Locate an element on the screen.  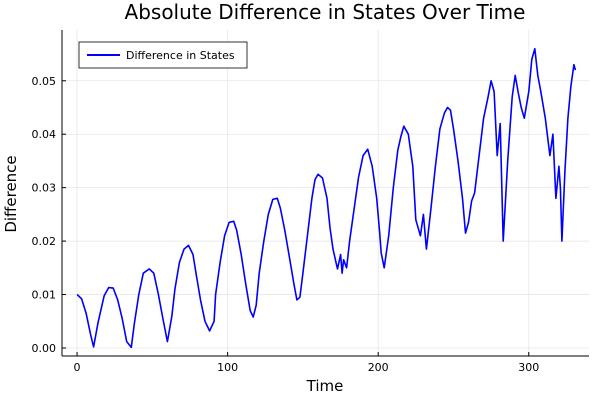
x-tick-label: 200 is located at coordinates (378, 367).